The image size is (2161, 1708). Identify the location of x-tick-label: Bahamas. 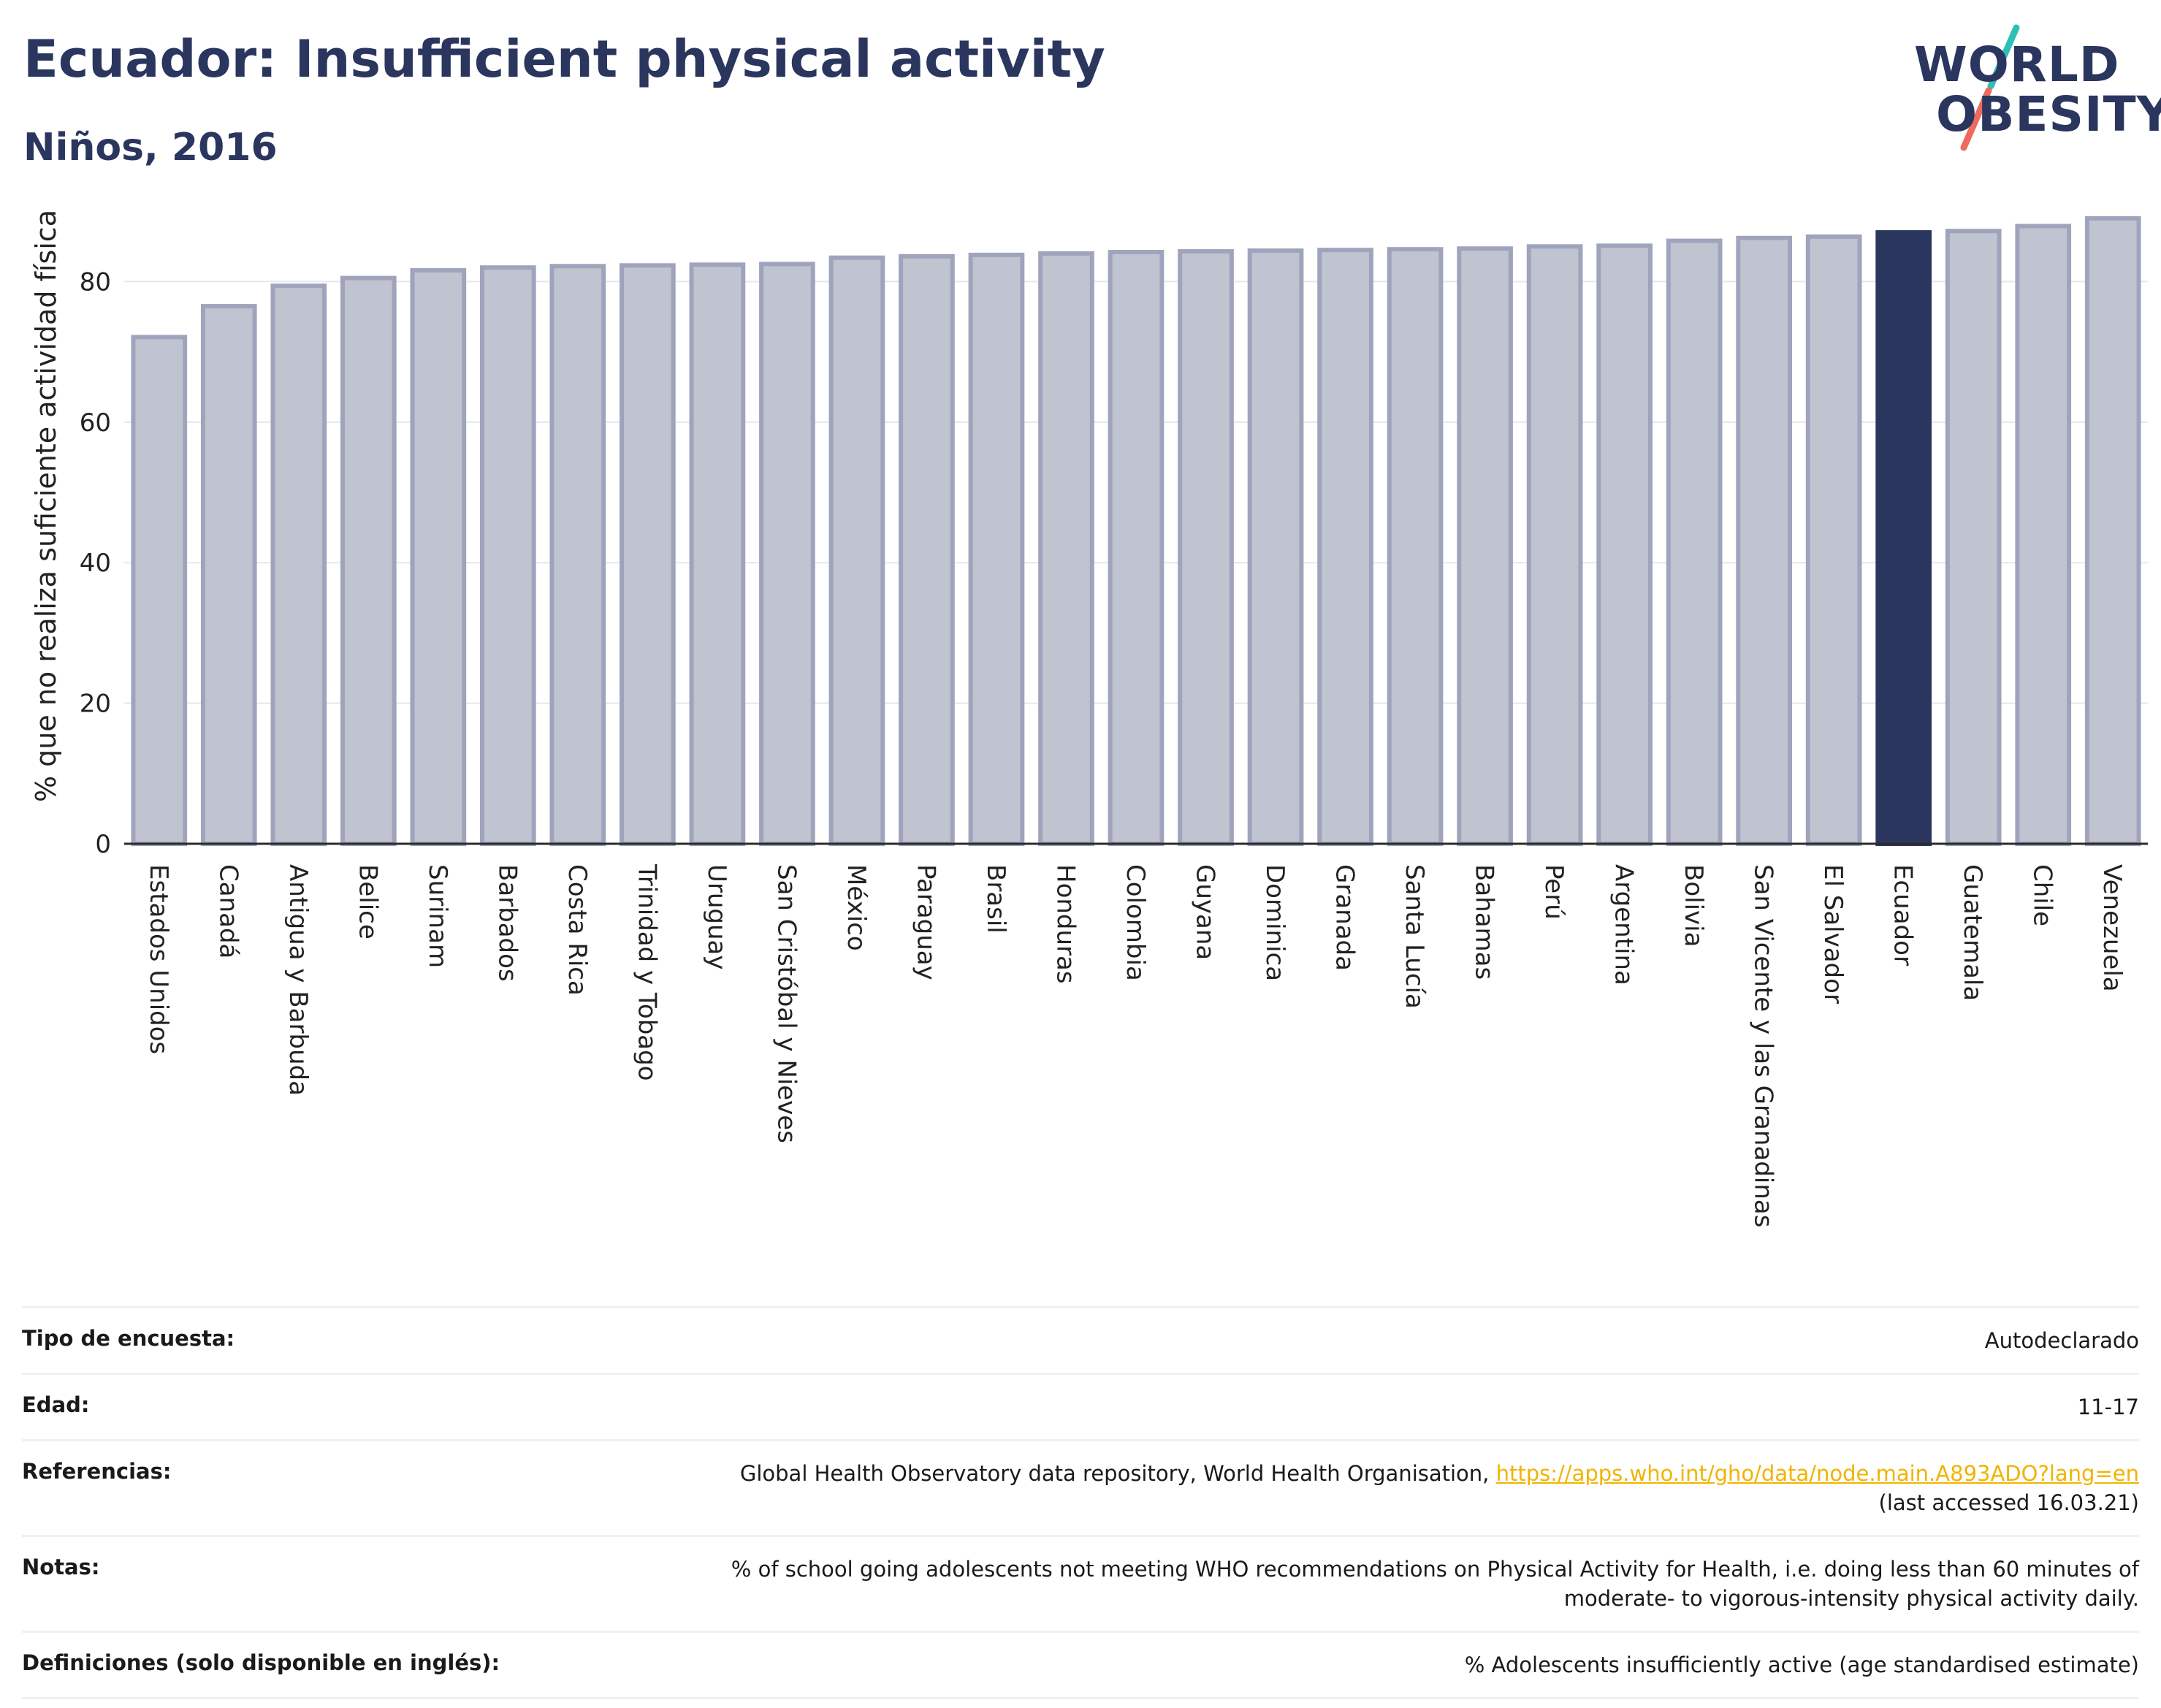
(1485, 922).